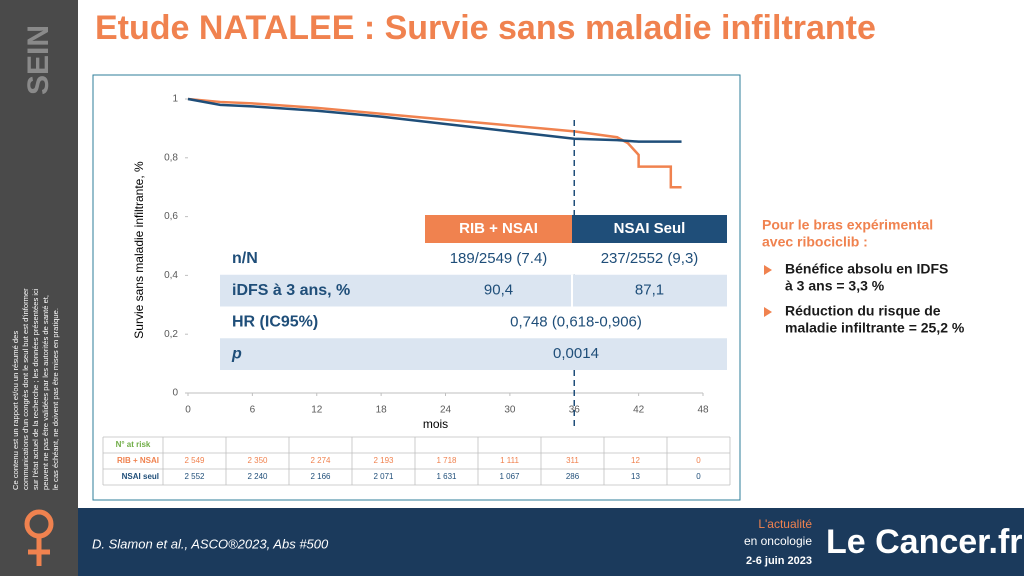  I want to click on note-bullet: à 3 ans = 3,3 %, so click(835, 286).